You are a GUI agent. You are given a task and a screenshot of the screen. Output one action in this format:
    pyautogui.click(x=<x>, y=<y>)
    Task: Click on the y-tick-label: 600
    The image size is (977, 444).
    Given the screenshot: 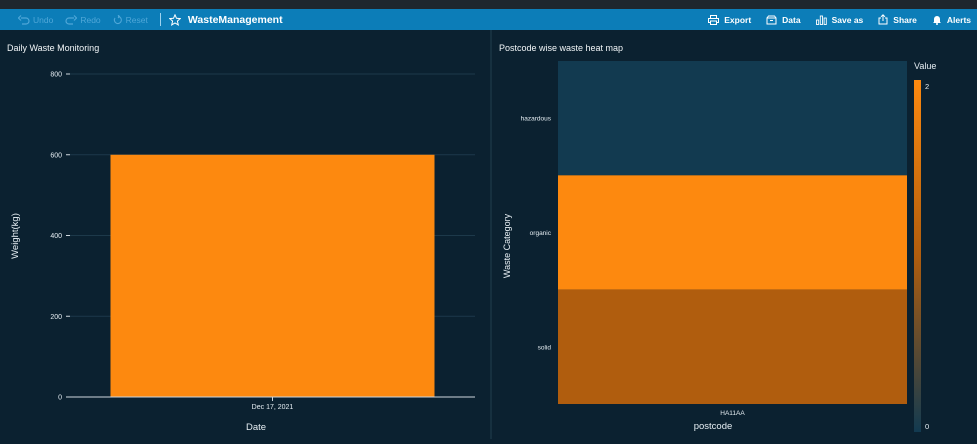 What is the action you would take?
    pyautogui.click(x=56, y=155)
    